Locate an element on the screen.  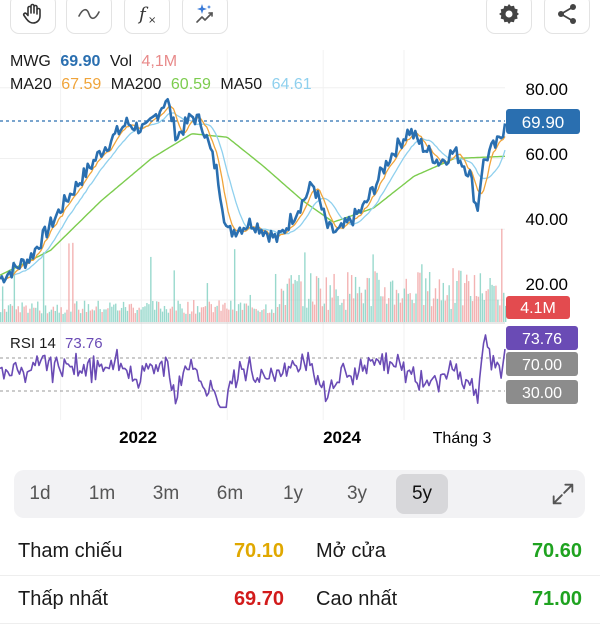
function-icon: f × is located at coordinates (146, 15).